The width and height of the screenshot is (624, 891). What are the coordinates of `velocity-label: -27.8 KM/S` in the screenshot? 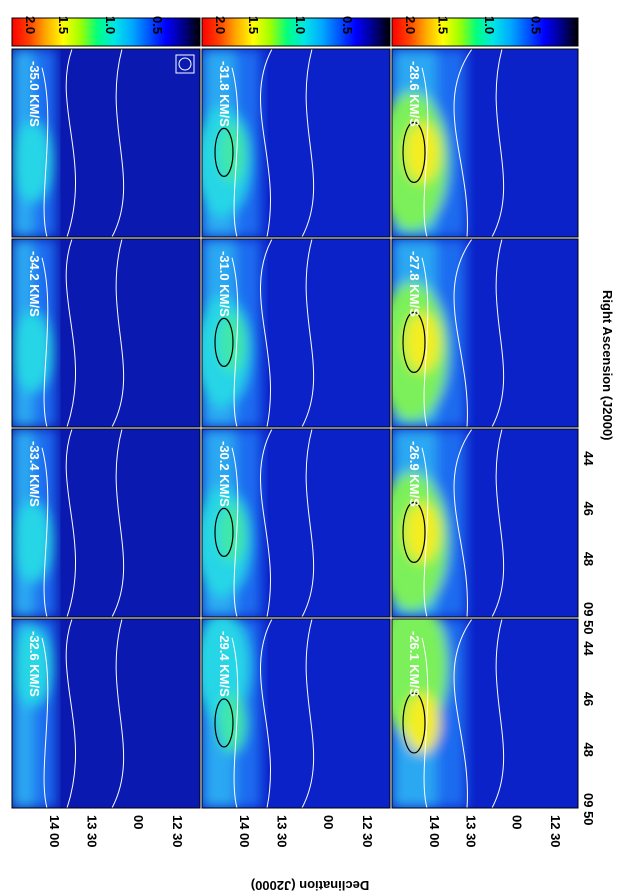 It's located at (414, 284).